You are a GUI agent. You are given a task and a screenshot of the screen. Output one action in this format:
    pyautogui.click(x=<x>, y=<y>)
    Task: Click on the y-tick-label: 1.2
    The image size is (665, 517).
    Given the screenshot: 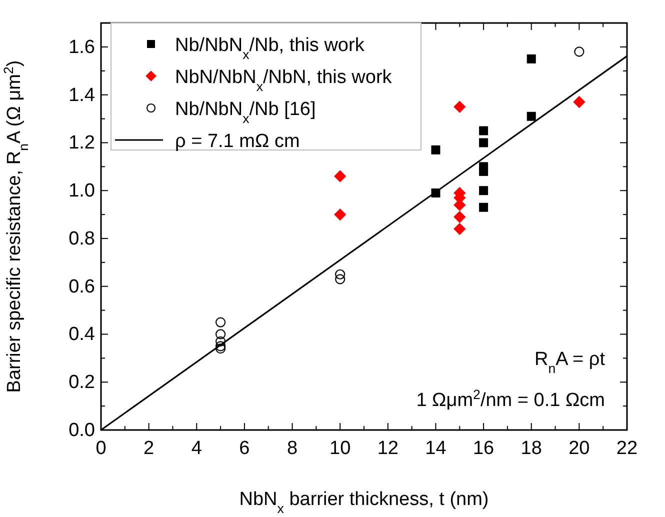 What is the action you would take?
    pyautogui.click(x=81, y=143)
    